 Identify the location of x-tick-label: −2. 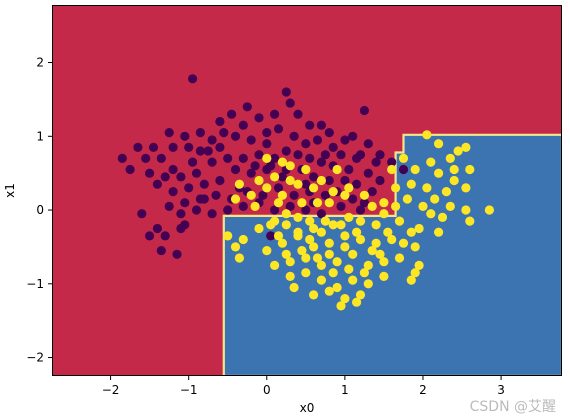
(111, 390).